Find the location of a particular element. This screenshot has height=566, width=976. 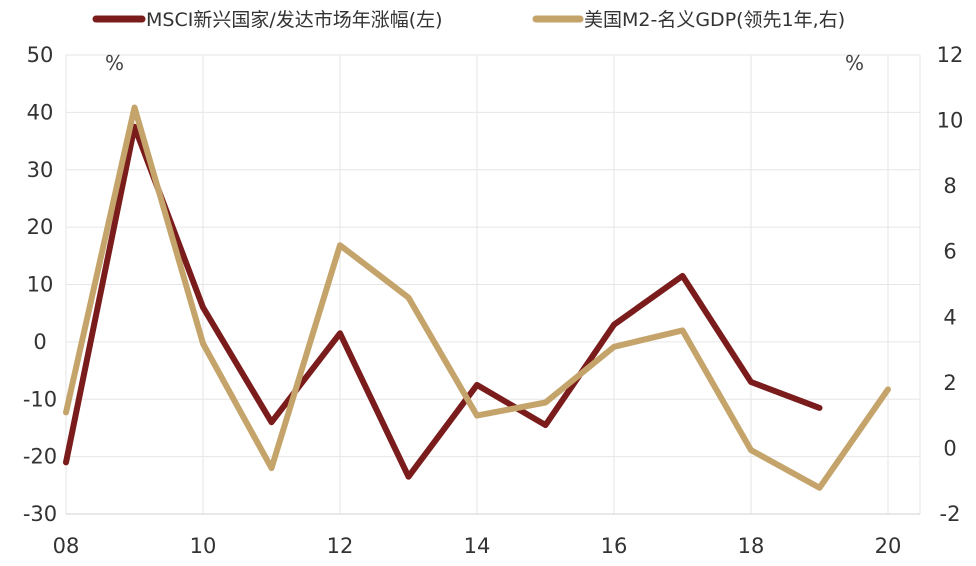

y-right-tick-label: 2 is located at coordinates (949, 383).